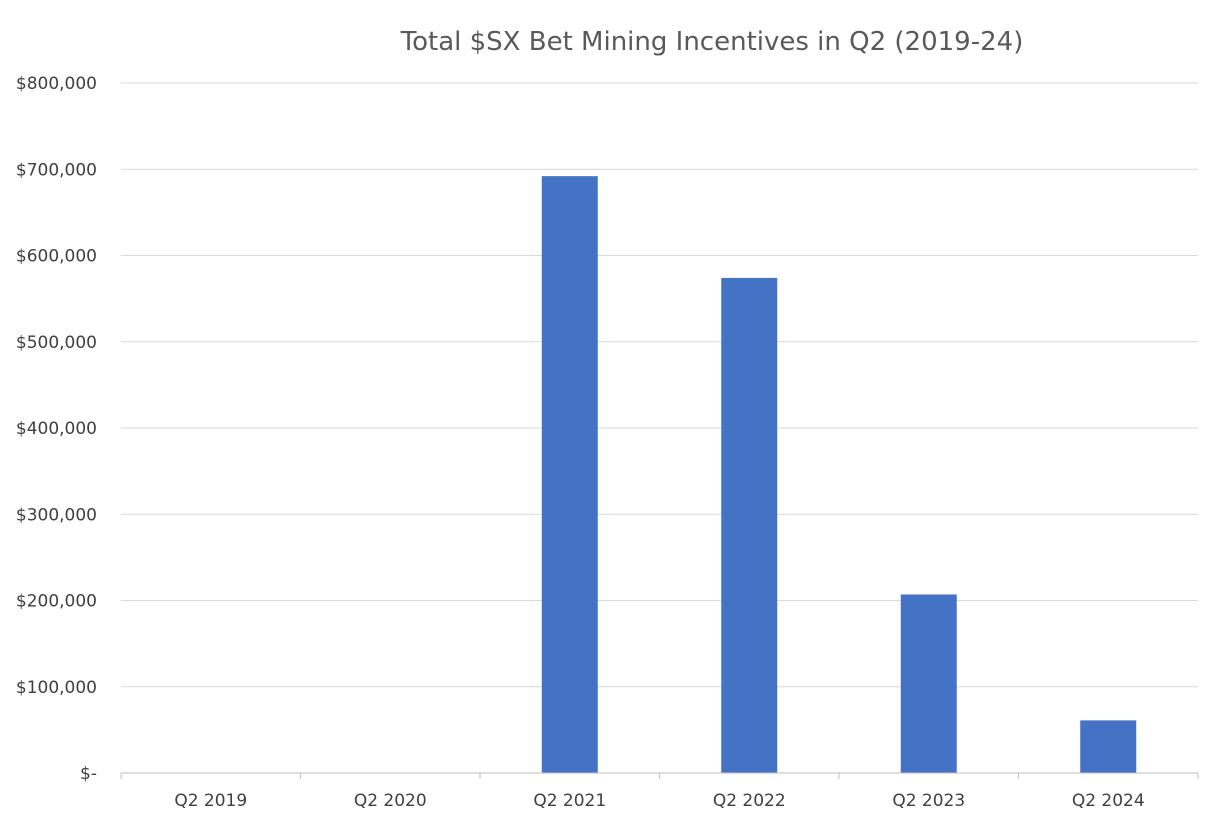  What do you see at coordinates (56, 343) in the screenshot?
I see `y-tick-label: $500,000` at bounding box center [56, 343].